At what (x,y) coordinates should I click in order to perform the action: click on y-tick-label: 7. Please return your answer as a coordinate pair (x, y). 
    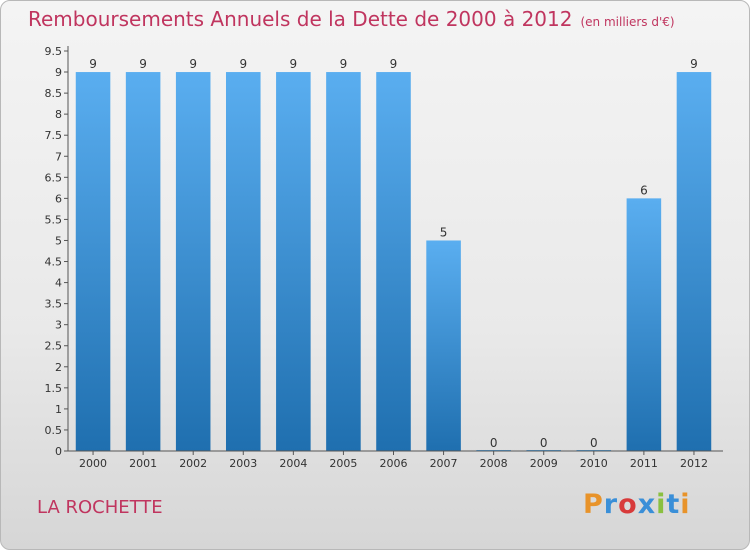
    Looking at the image, I should click on (58, 156).